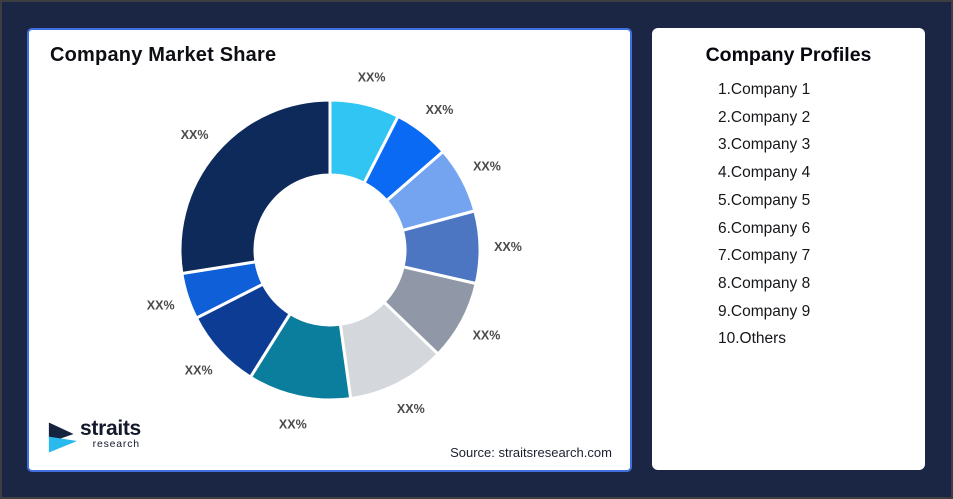  What do you see at coordinates (372, 77) in the screenshot?
I see `segment-label-1: XX%` at bounding box center [372, 77].